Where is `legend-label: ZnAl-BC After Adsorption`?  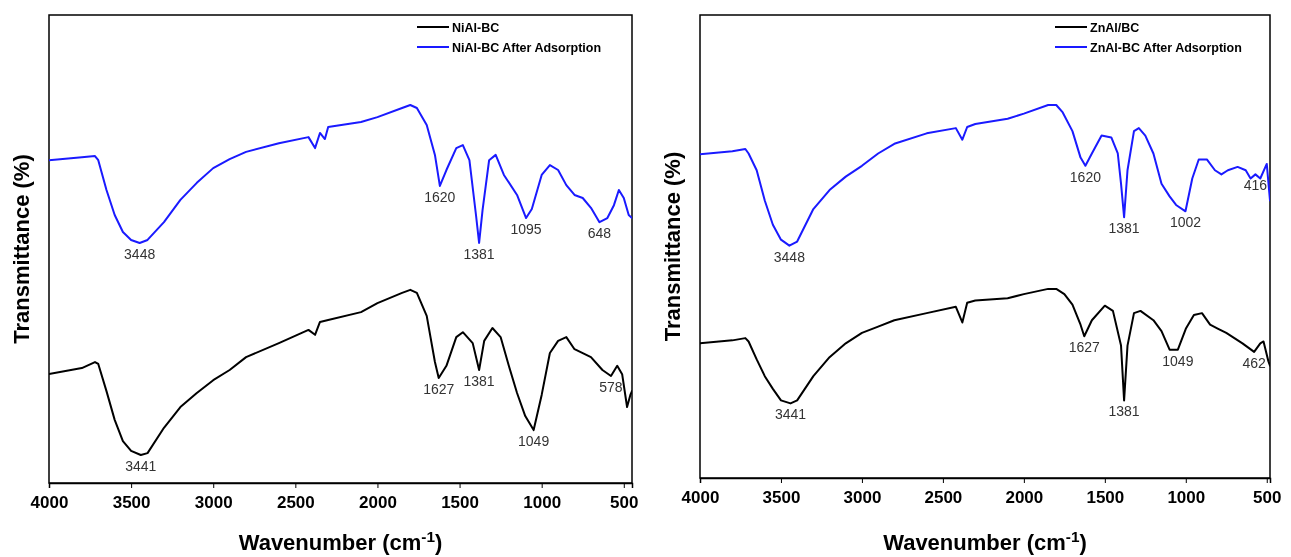 legend-label: ZnAl-BC After Adsorption is located at coordinates (1166, 47).